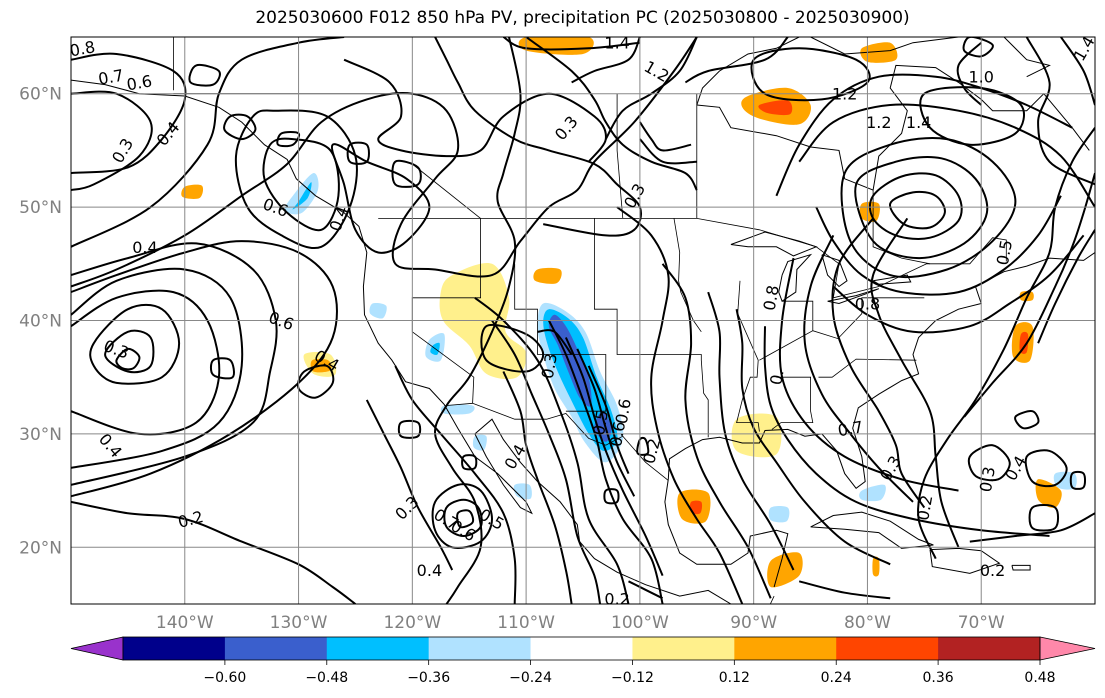 The image size is (1105, 698). Describe the element at coordinates (412, 623) in the screenshot. I see `lon-tick-label: 120°W` at that location.